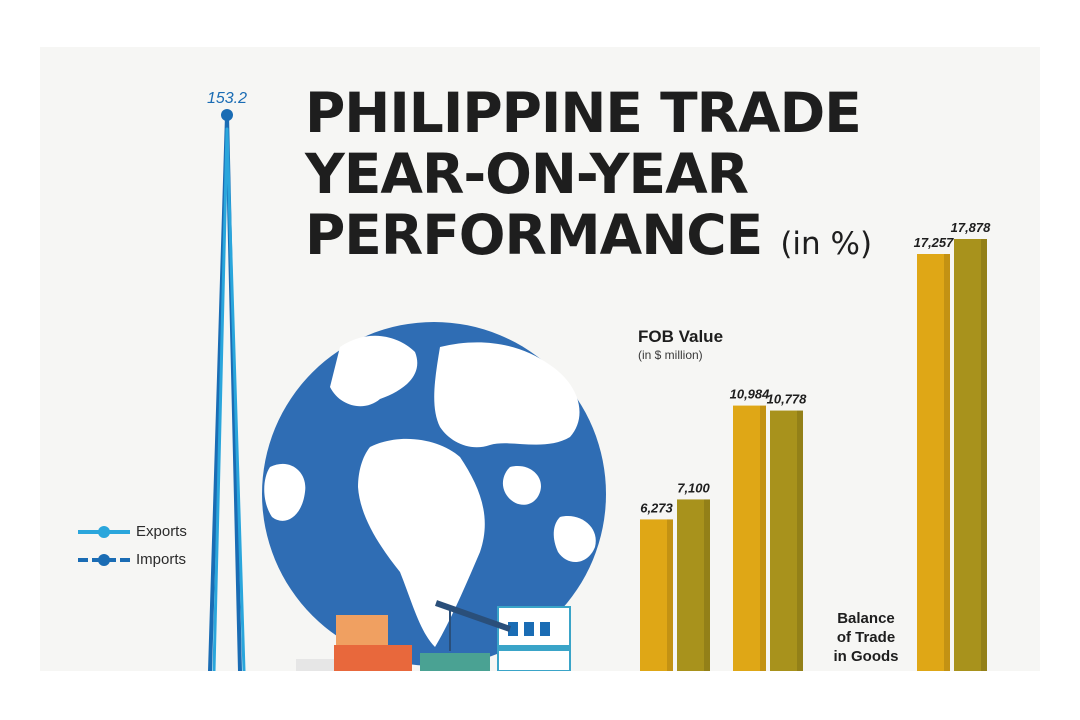  Describe the element at coordinates (866, 656) in the screenshot. I see `balance-label-line-3: in Goods` at that location.